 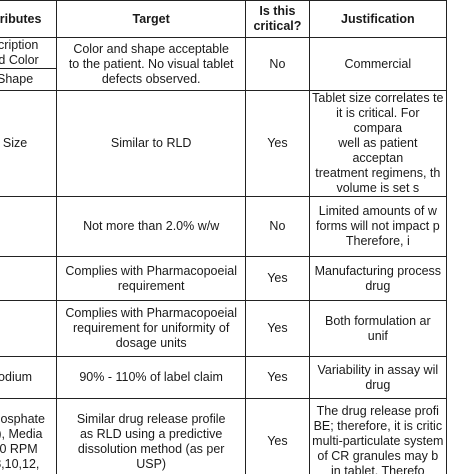 What do you see at coordinates (151, 278) in the screenshot?
I see `target-cell: Complies with Pharmacopoeial requirement` at bounding box center [151, 278].